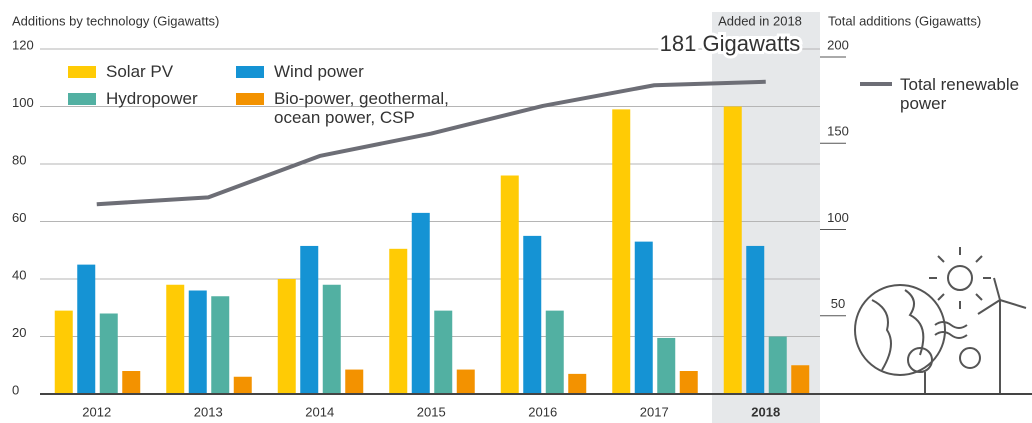  I want to click on y-tick-label: 60, so click(19, 217).